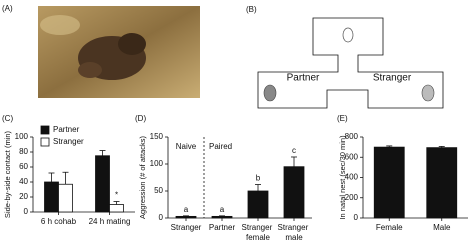 The width and height of the screenshot is (474, 245). Describe the element at coordinates (23, 166) in the screenshot. I see `y-tick-label: 60` at that location.